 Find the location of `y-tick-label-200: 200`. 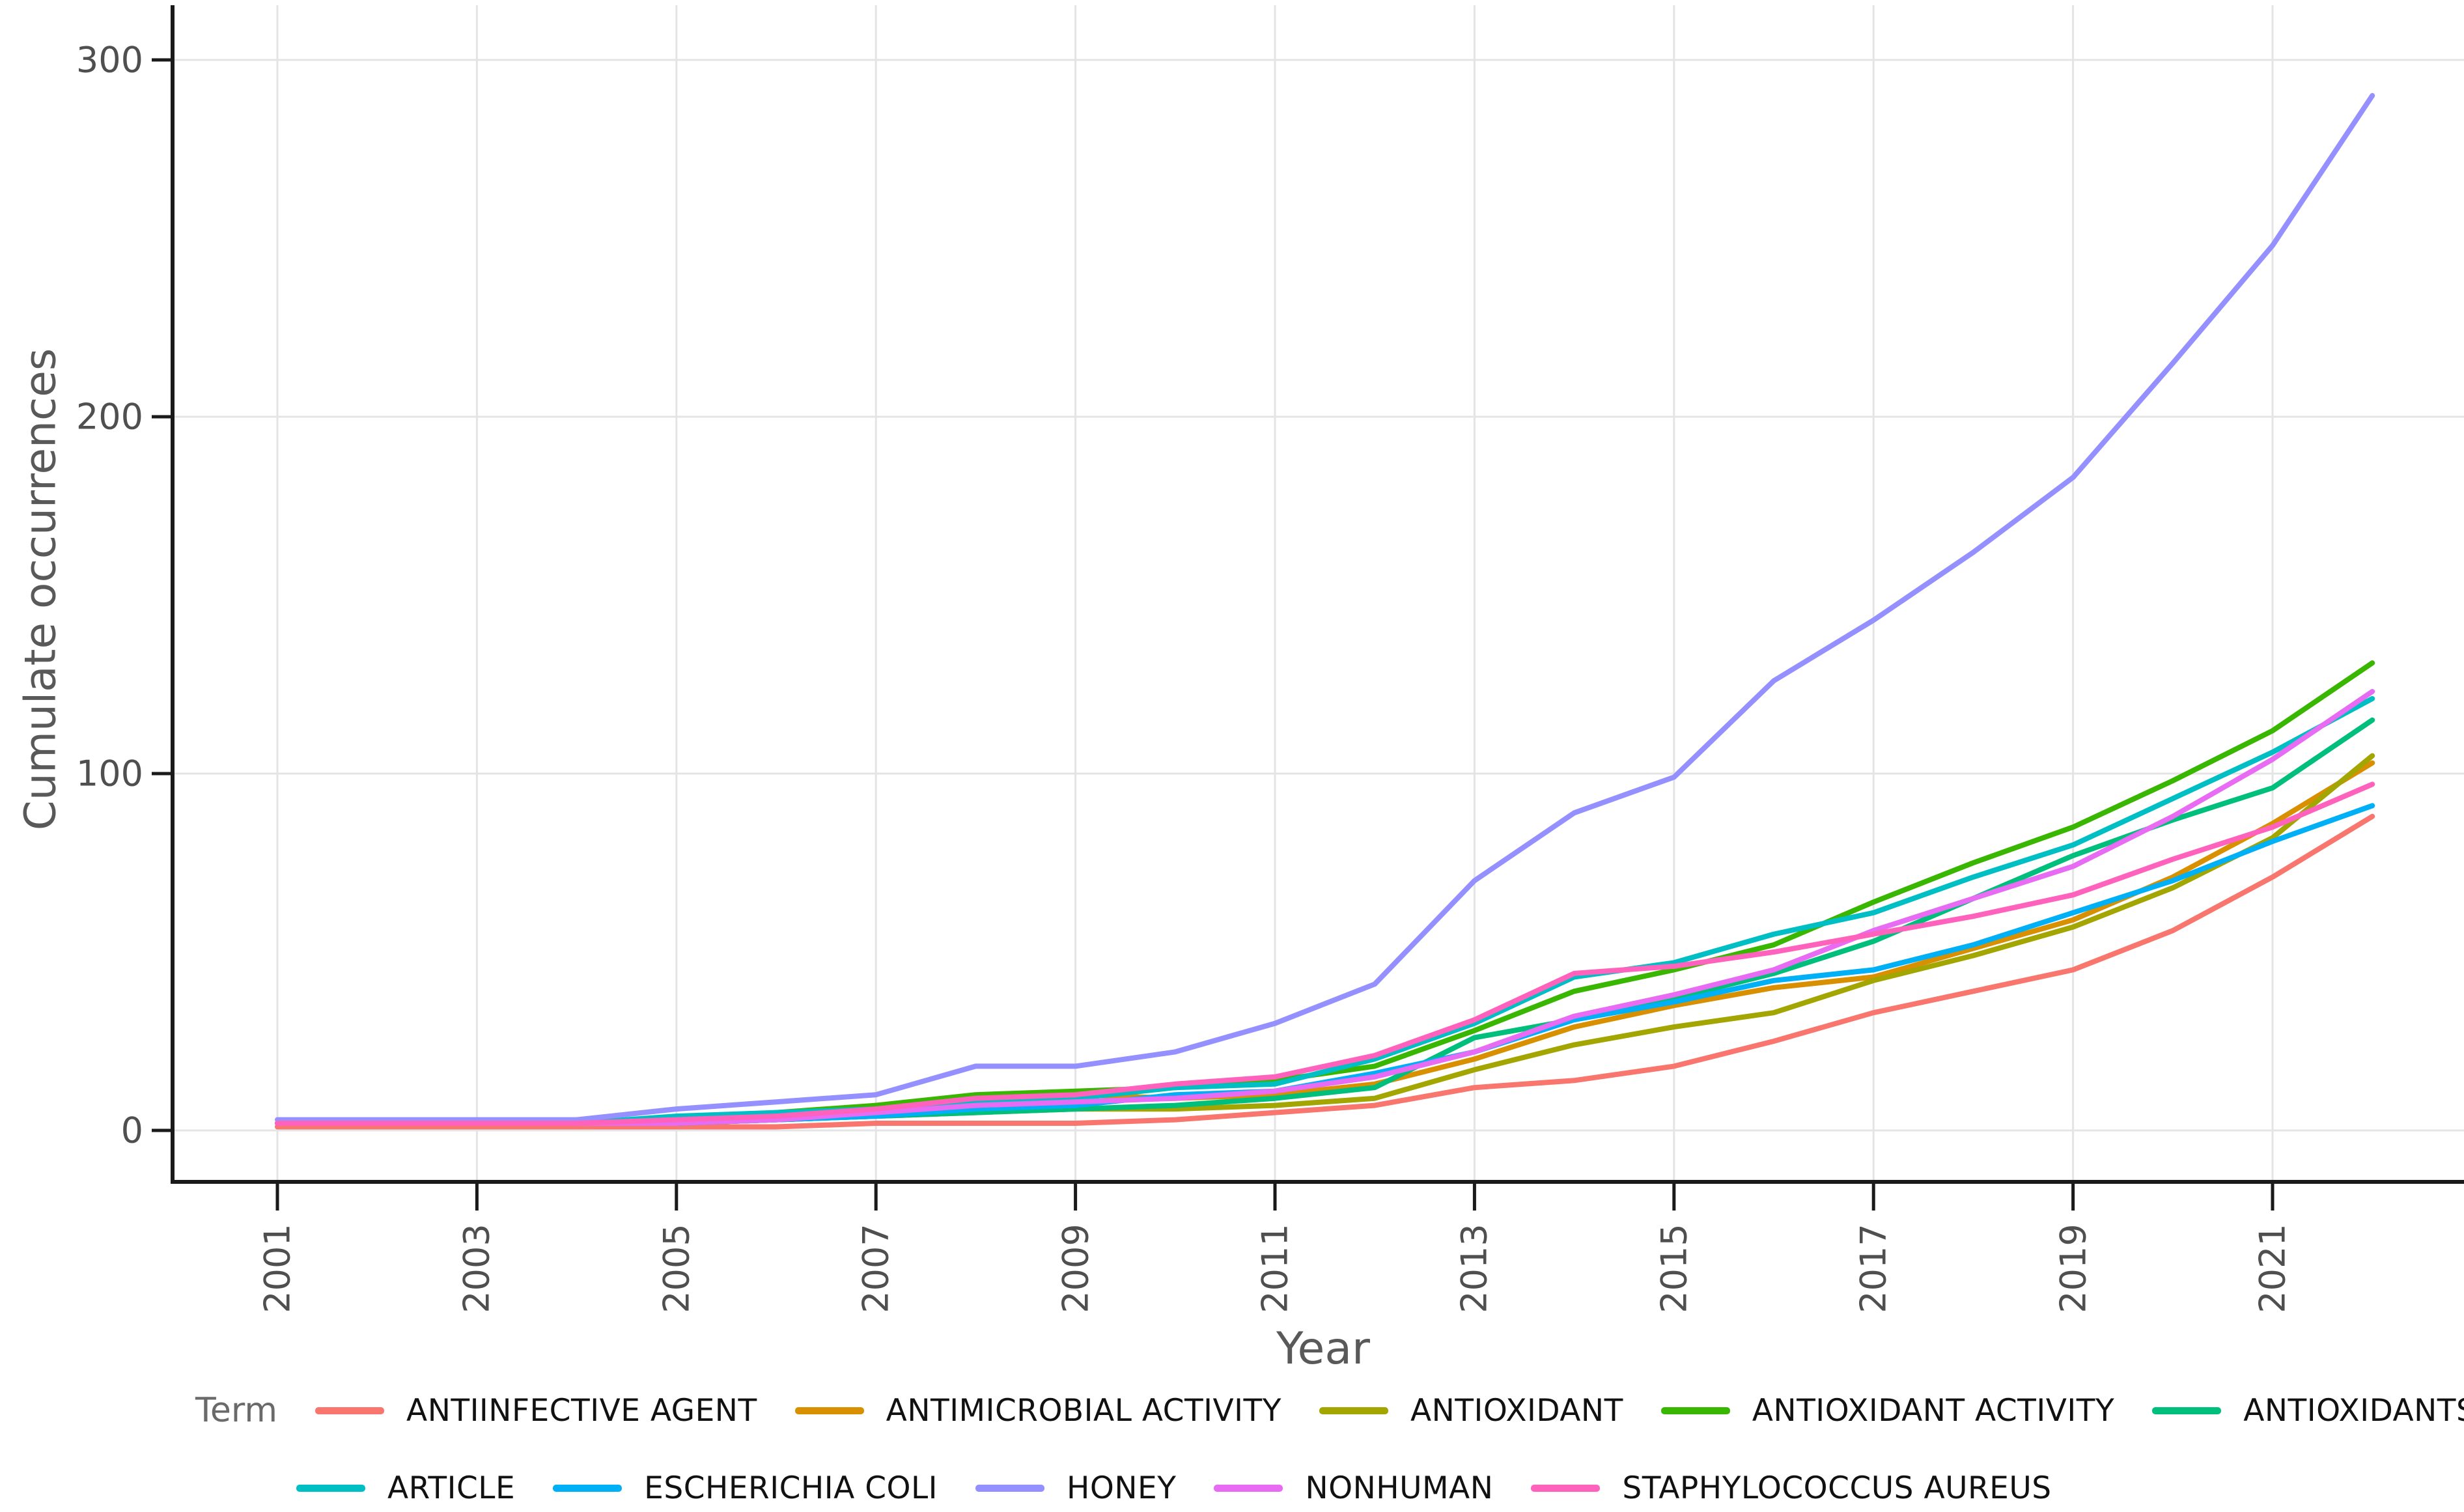

y-tick-label-200: 200 is located at coordinates (110, 417).